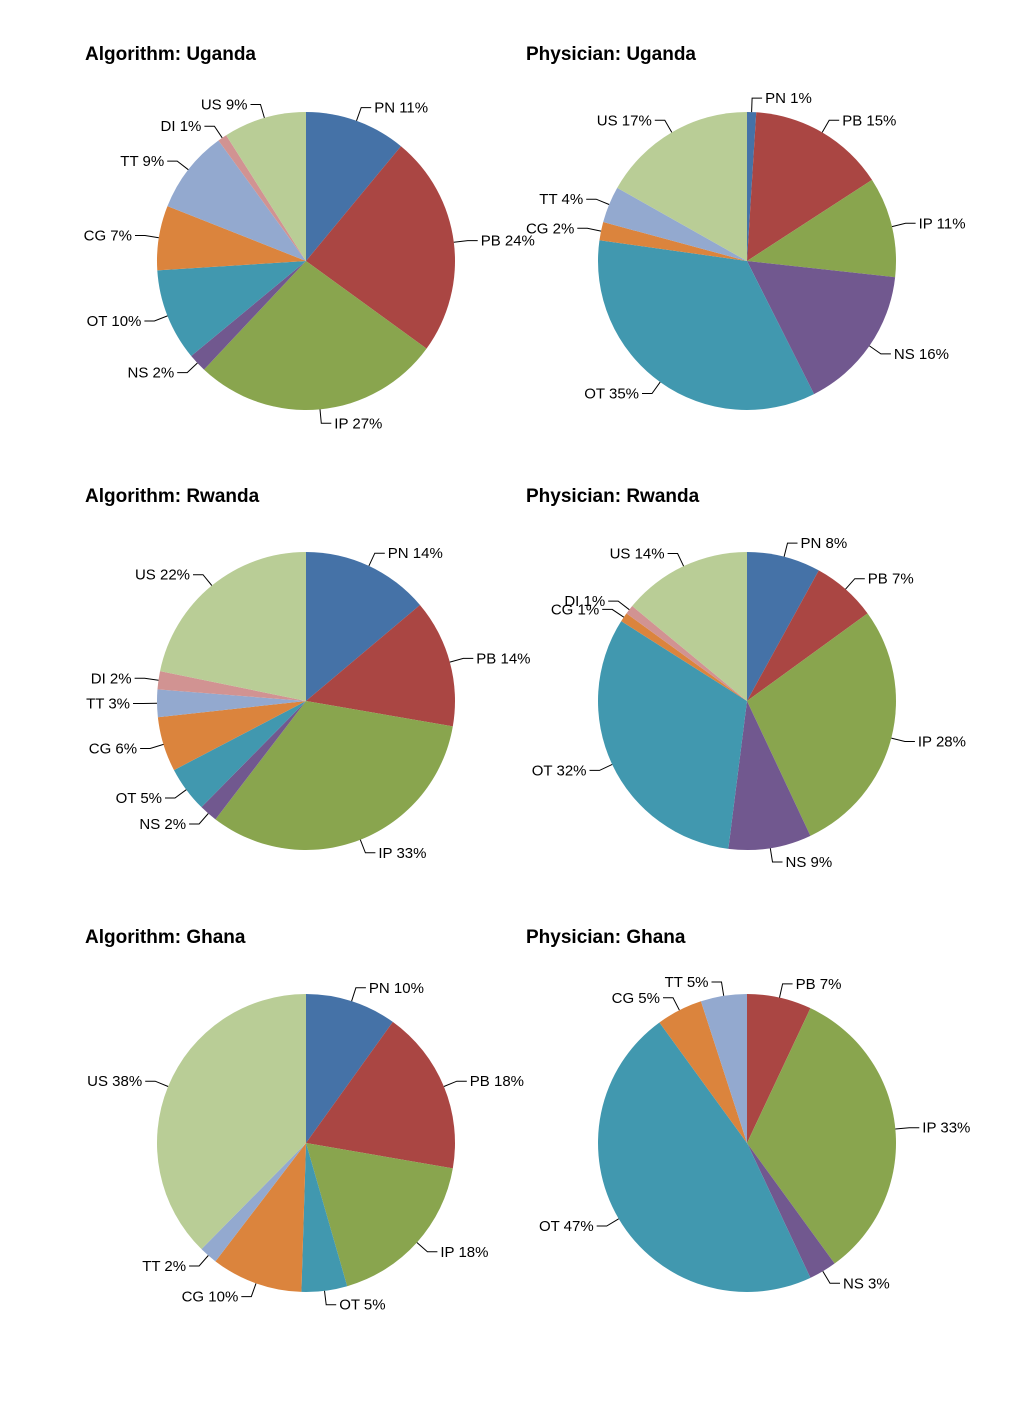 This screenshot has height=1402, width=1024. What do you see at coordinates (147, 237) in the screenshot?
I see `leader-line-algorithm-uganda-cg` at bounding box center [147, 237].